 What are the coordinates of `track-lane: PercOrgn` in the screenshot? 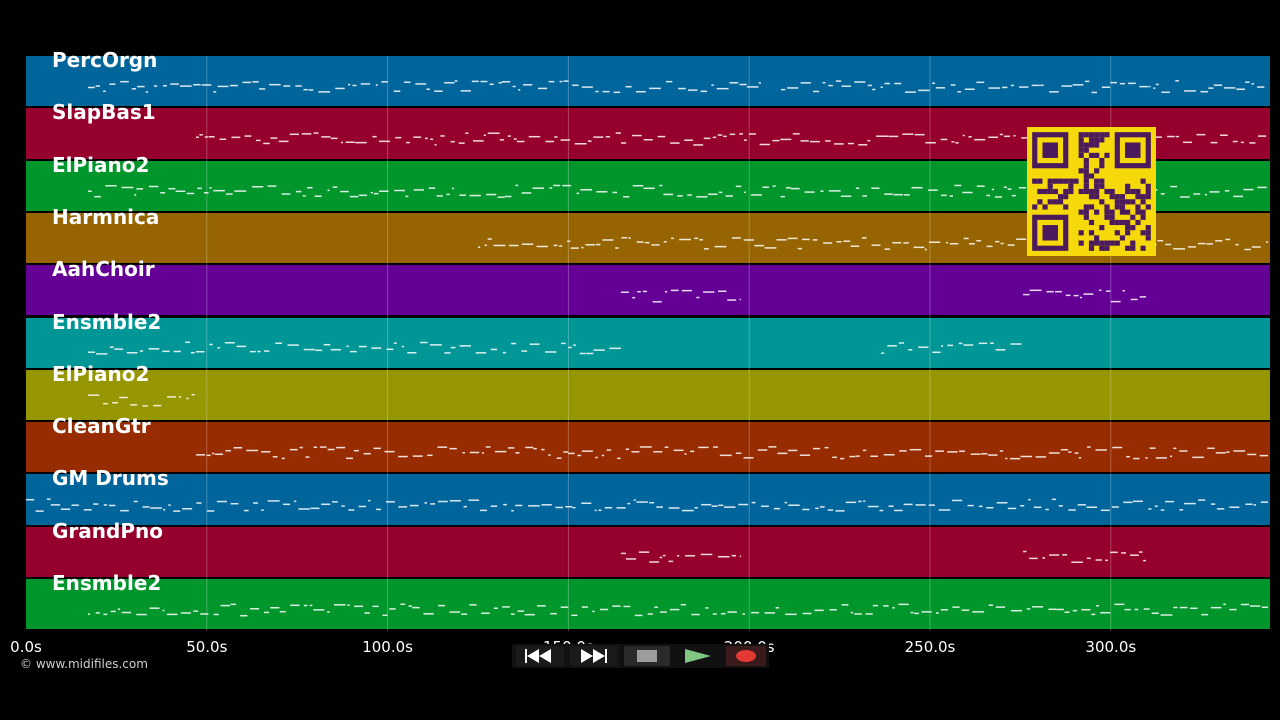 It's located at (648, 77).